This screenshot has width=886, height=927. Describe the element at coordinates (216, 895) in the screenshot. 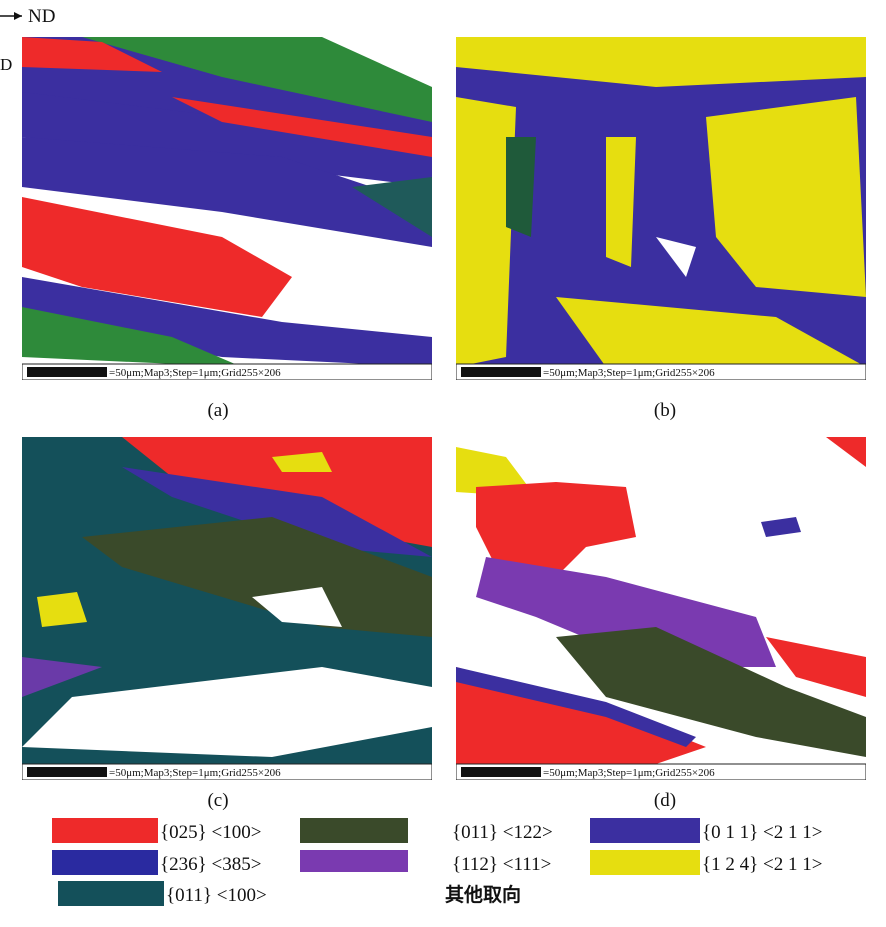

I see `legend-label: {011} <100>` at that location.